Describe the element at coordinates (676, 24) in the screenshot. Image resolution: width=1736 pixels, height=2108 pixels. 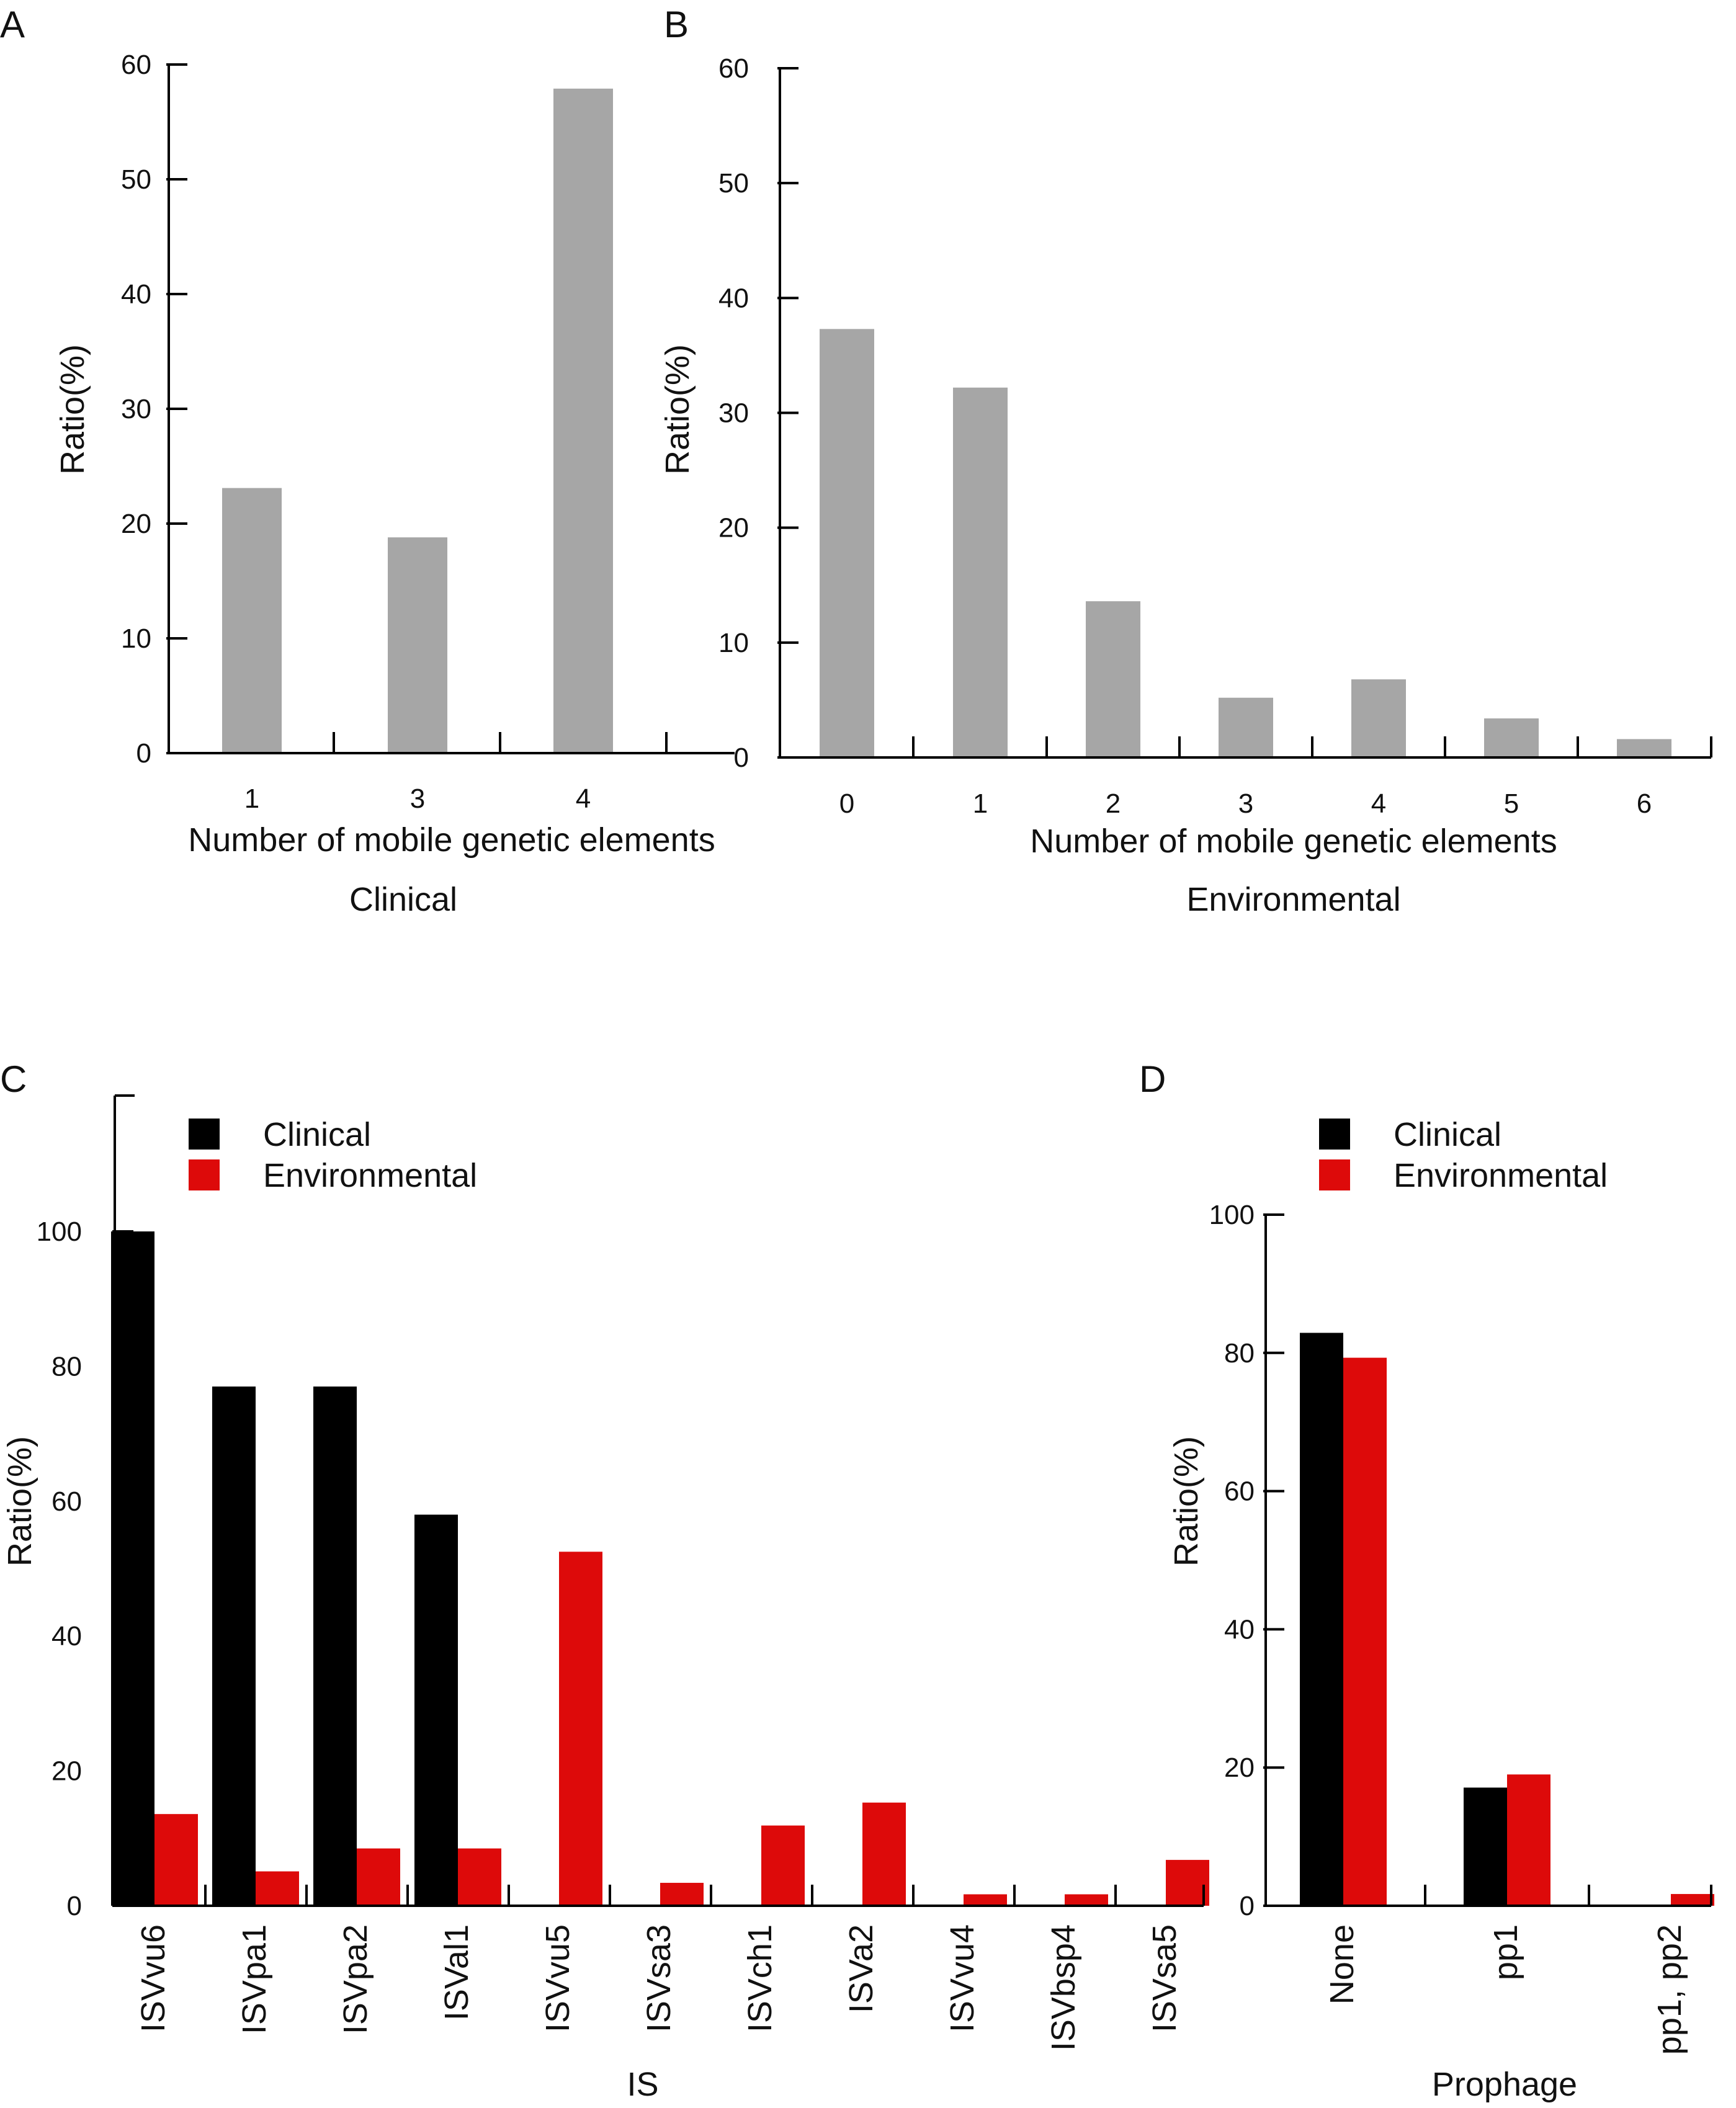
I see `panel-label-b: B` at that location.